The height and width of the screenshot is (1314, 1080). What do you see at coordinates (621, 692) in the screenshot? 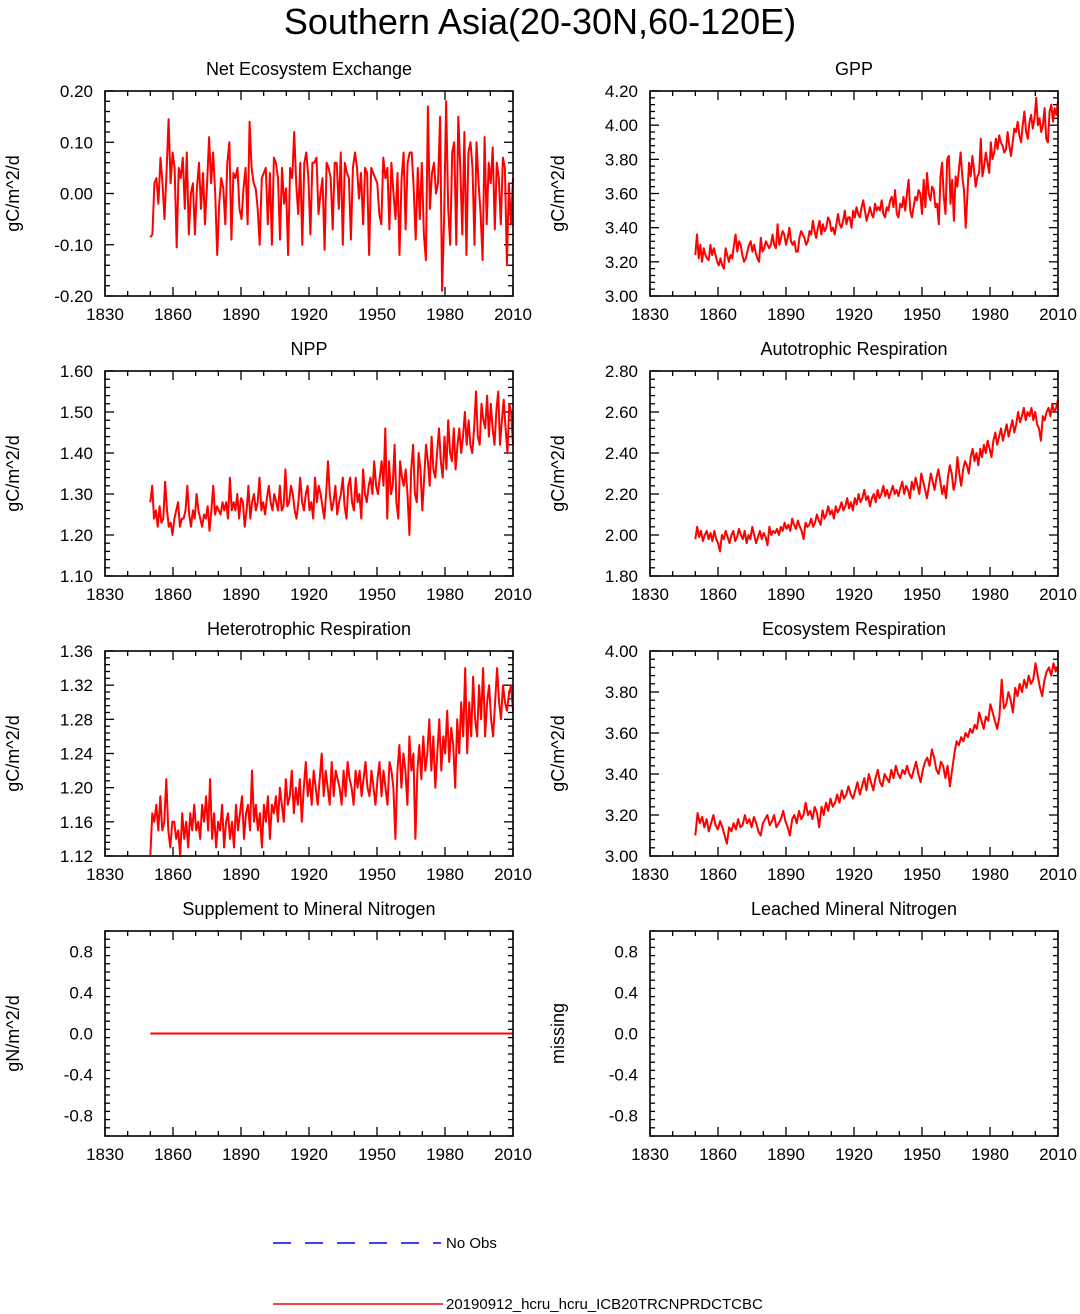
I see `y-tick-label: 3.80` at bounding box center [621, 692].